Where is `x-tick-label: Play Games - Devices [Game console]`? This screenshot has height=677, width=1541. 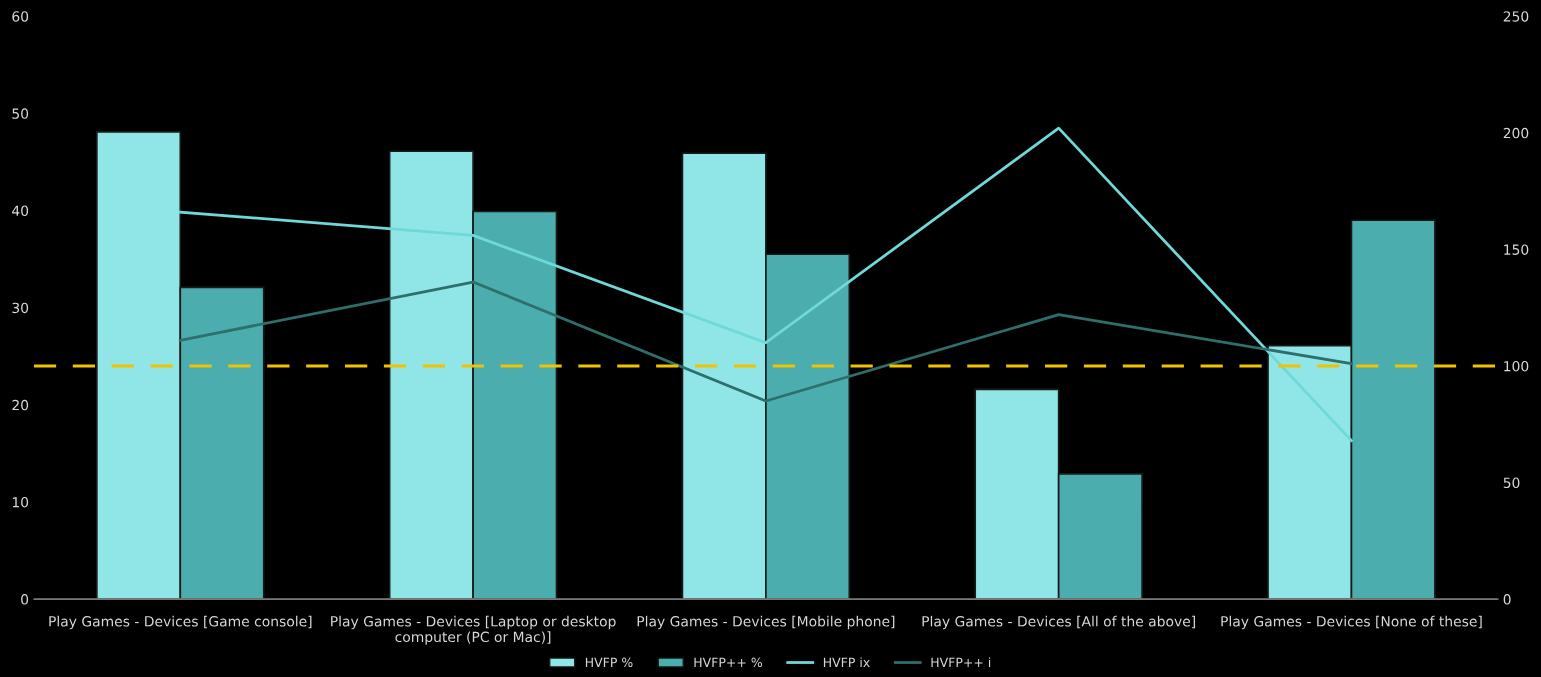
x-tick-label: Play Games - Devices [Game console] is located at coordinates (180, 622).